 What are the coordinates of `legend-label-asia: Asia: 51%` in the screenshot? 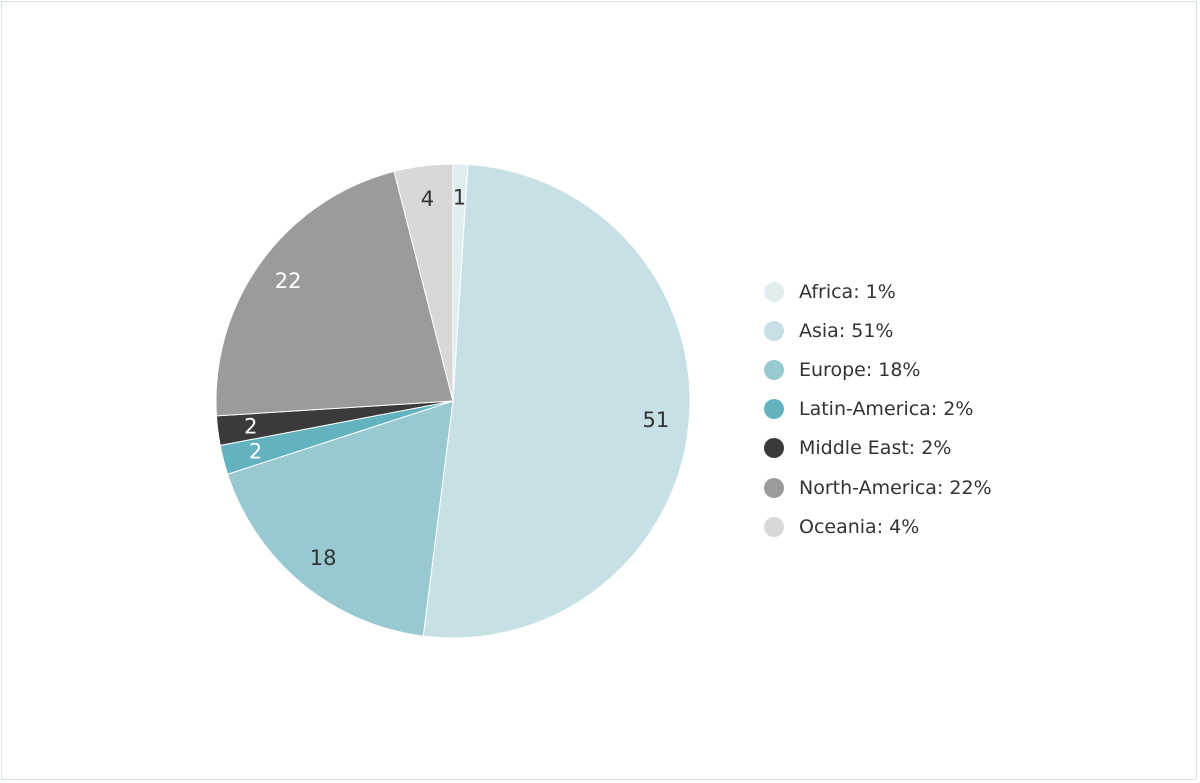 It's located at (846, 330).